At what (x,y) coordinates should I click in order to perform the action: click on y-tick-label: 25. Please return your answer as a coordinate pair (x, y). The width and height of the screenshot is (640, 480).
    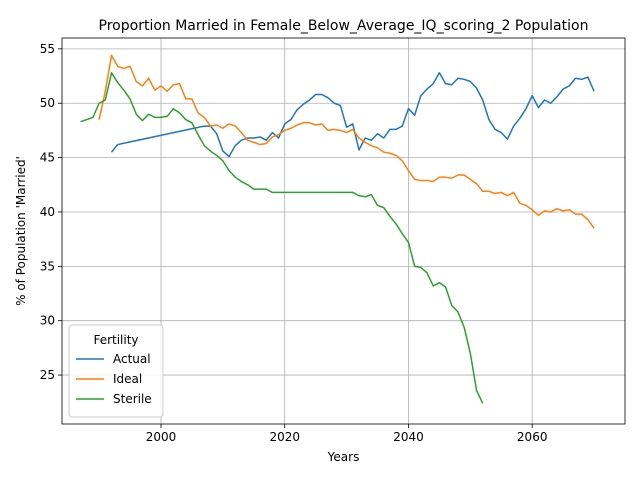
    Looking at the image, I should click on (47, 375).